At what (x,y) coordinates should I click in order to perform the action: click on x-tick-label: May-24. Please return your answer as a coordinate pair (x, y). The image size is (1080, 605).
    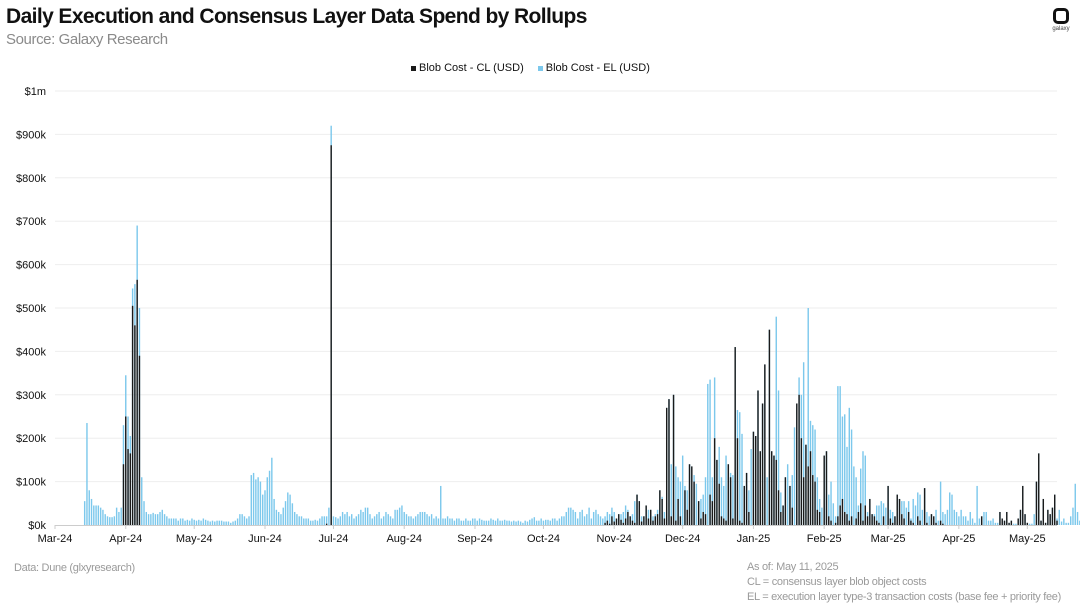
    Looking at the image, I should click on (194, 539).